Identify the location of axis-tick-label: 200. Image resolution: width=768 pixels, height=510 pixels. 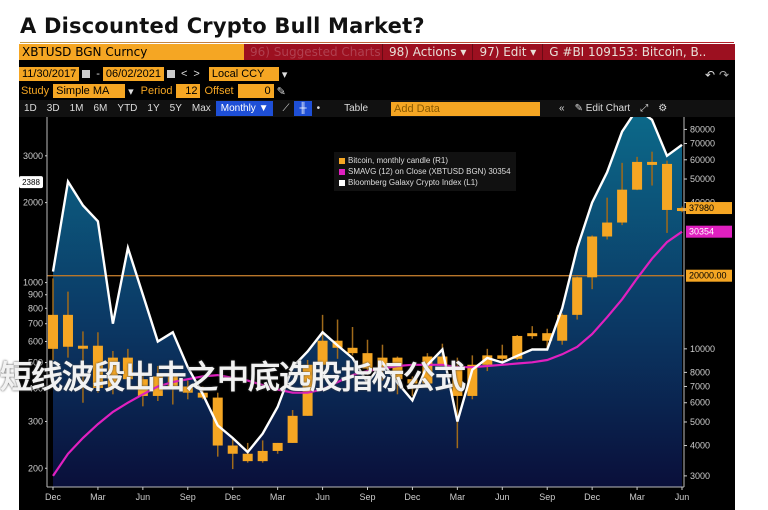
(35, 468).